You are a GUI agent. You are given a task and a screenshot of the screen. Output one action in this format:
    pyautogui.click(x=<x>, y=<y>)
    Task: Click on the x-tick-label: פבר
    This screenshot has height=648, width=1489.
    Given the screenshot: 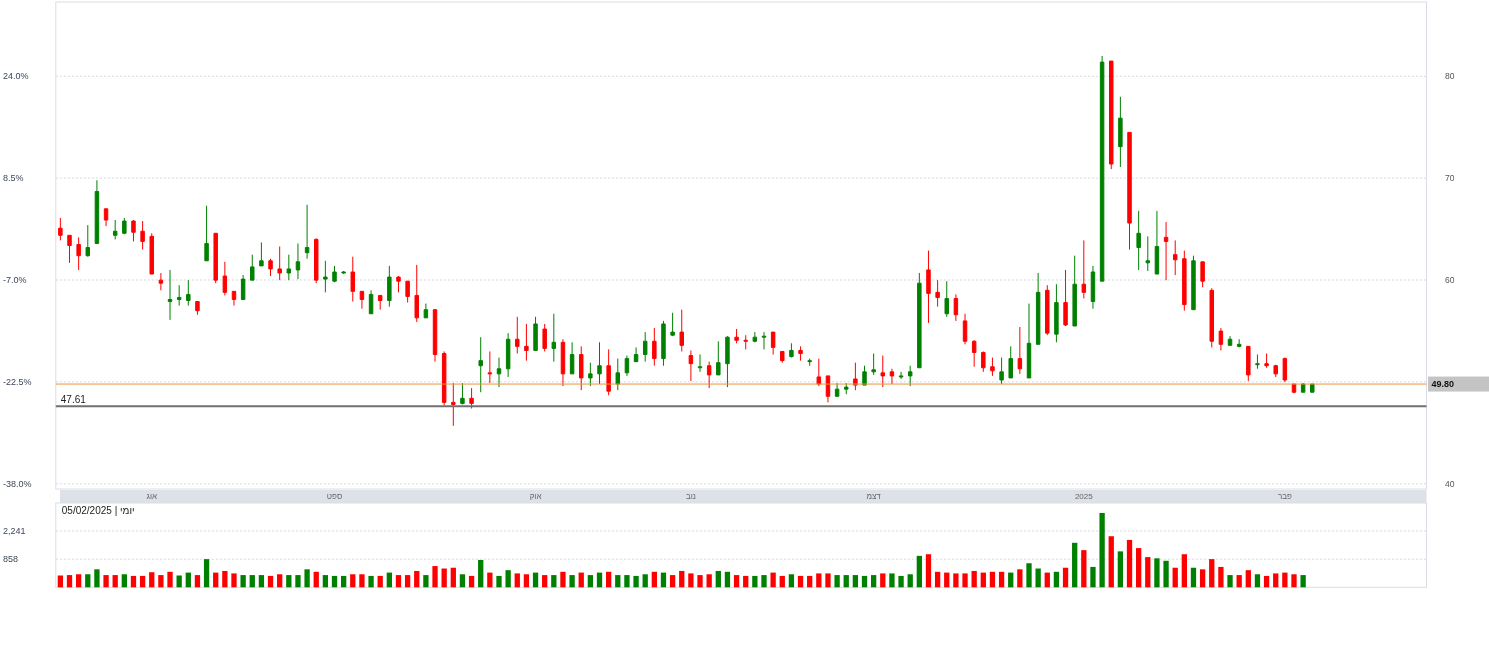 What is the action you would take?
    pyautogui.click(x=1284, y=496)
    